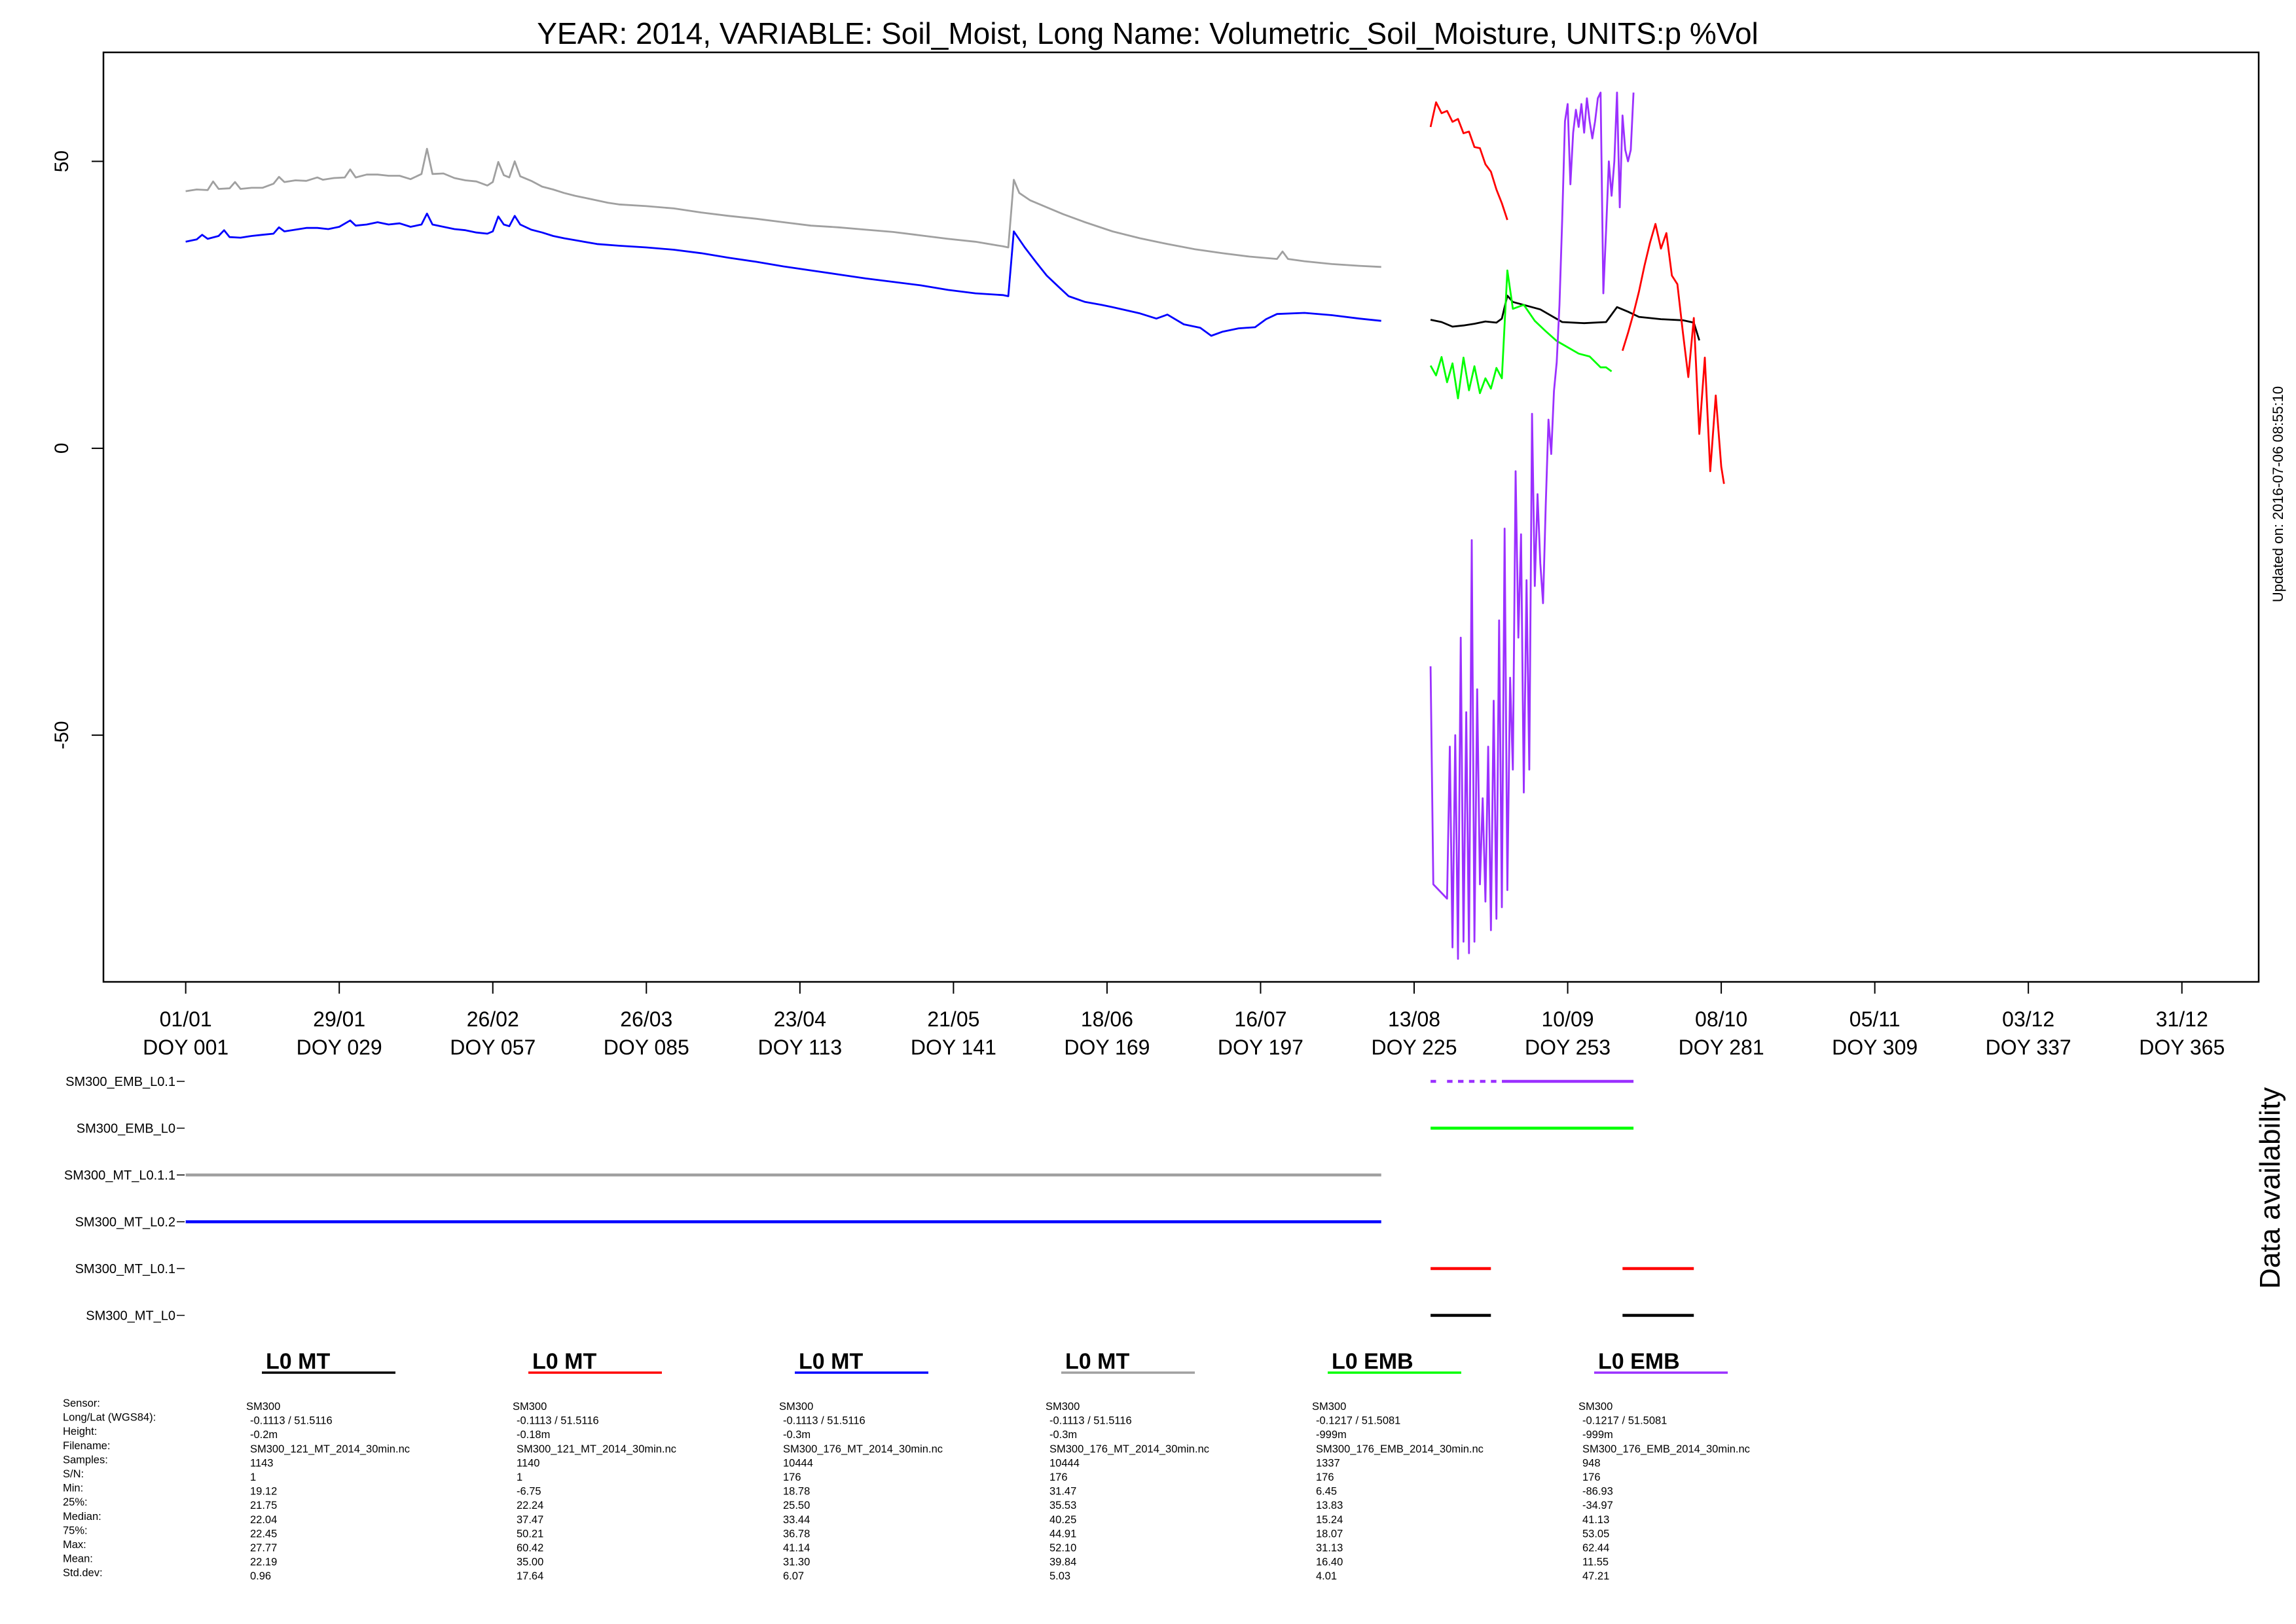 The height and width of the screenshot is (1624, 2296). I want to click on x-tick-doy-label: DOY 141, so click(953, 1047).